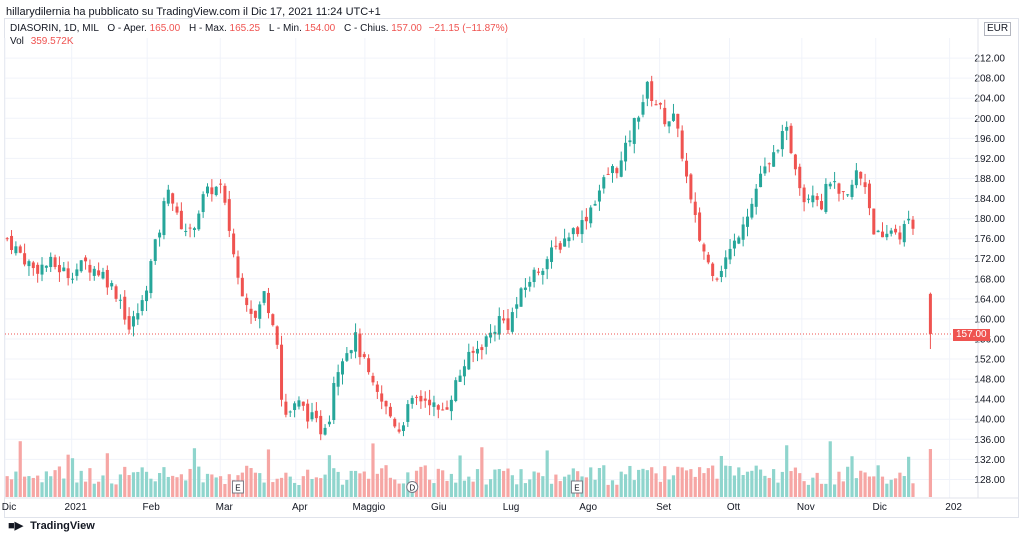  What do you see at coordinates (237, 487) in the screenshot?
I see `earnings-marker` at bounding box center [237, 487].